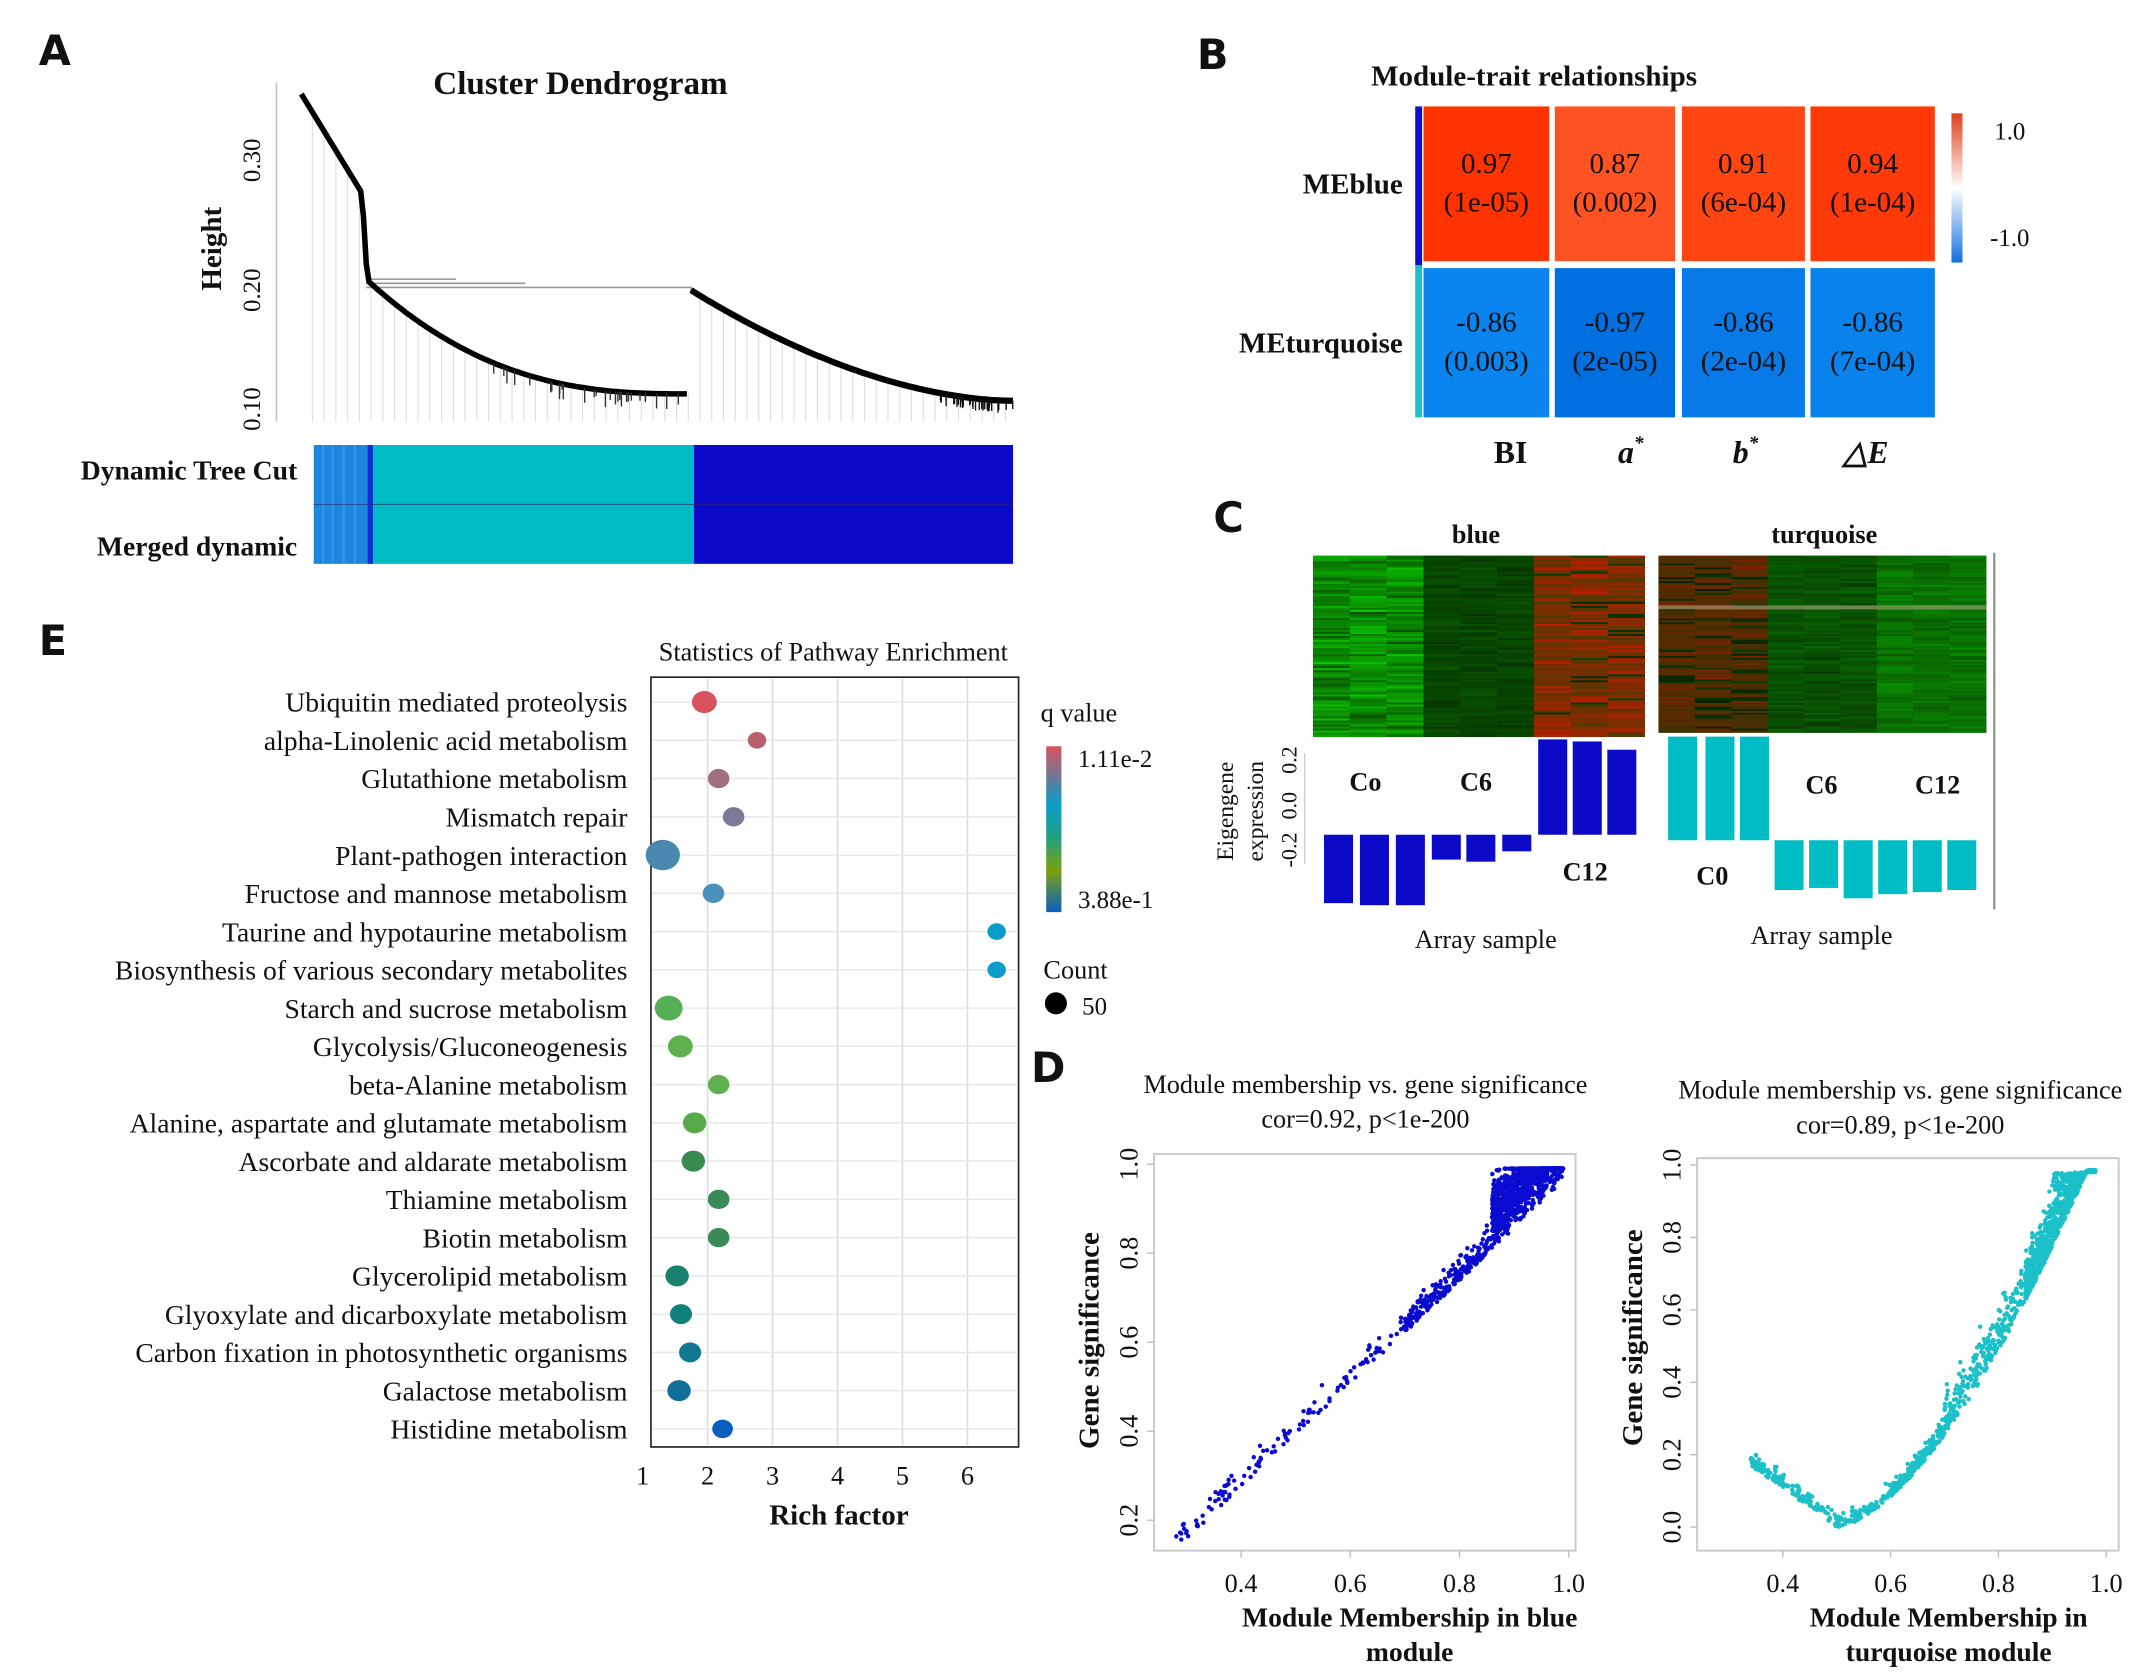 The image size is (2156, 1675). I want to click on row-color-turquoise, so click(1419, 341).